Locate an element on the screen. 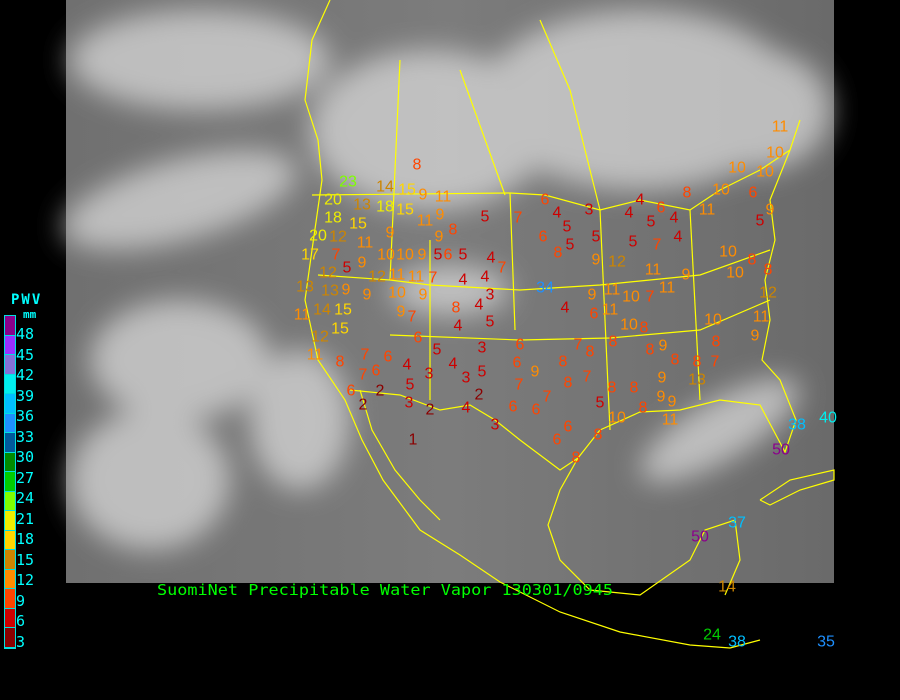 The height and width of the screenshot is (700, 900). station-pwv-value: 35 is located at coordinates (826, 642).